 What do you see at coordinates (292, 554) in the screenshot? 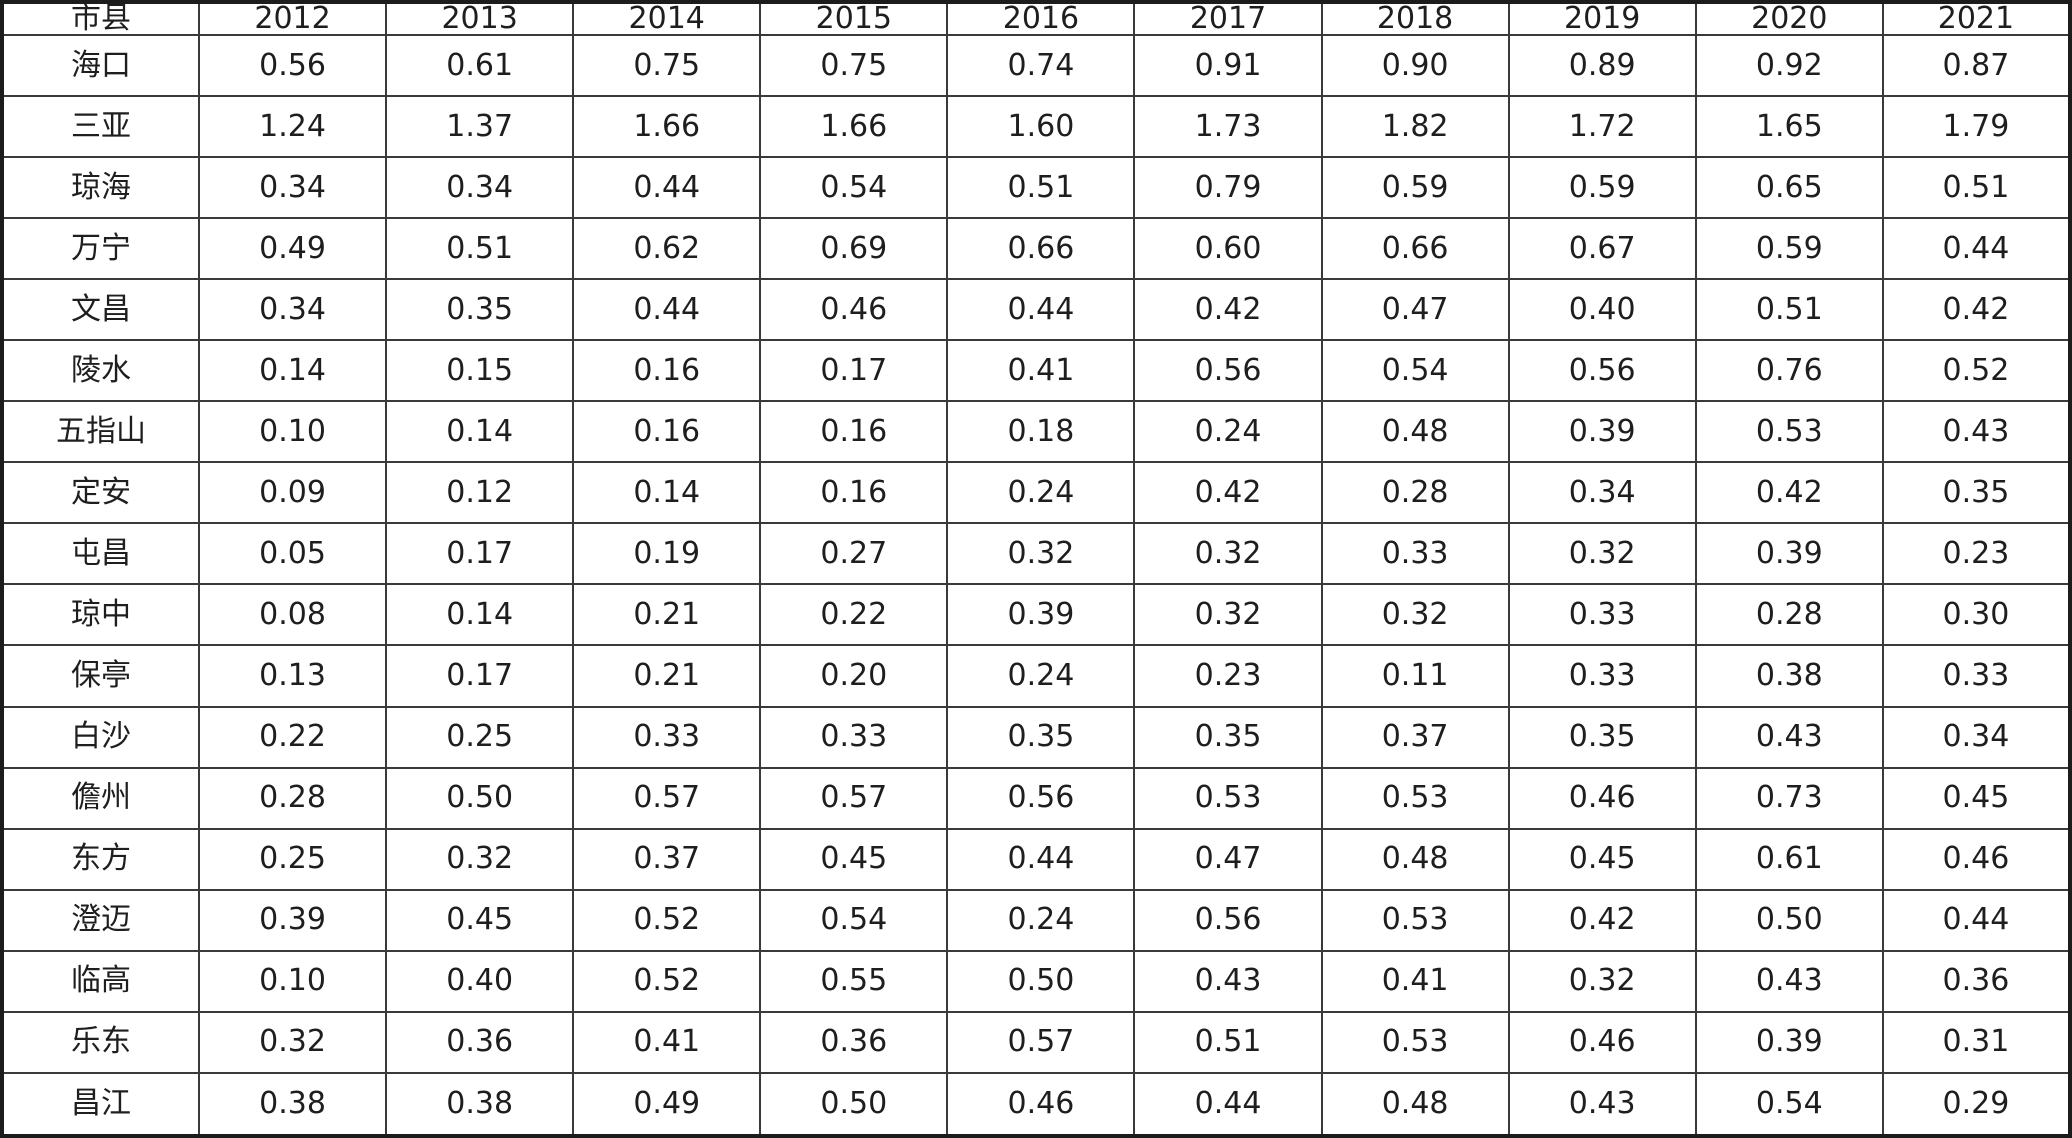
I see `table-cell: 0.05` at bounding box center [292, 554].